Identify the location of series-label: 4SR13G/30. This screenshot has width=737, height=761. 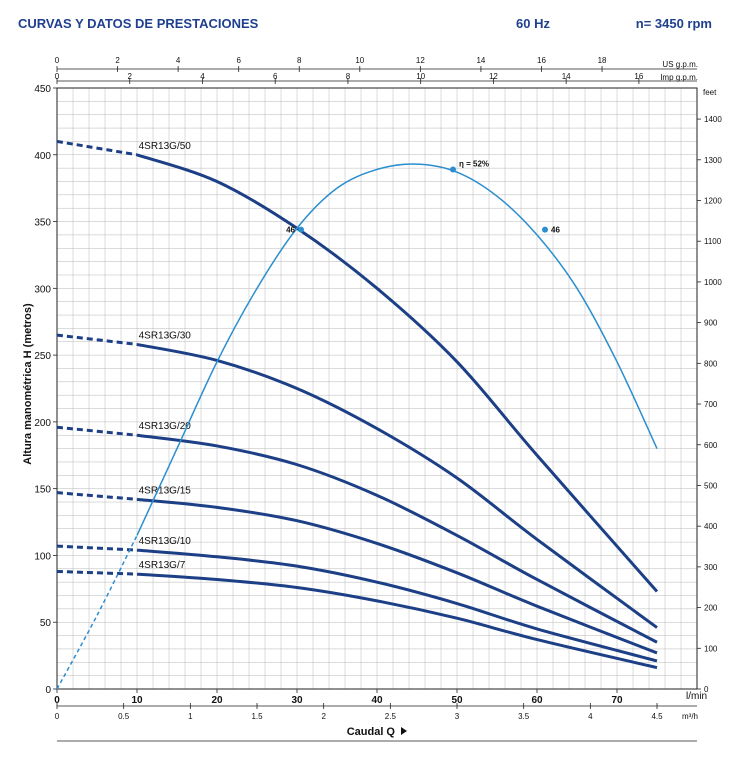
(165, 335).